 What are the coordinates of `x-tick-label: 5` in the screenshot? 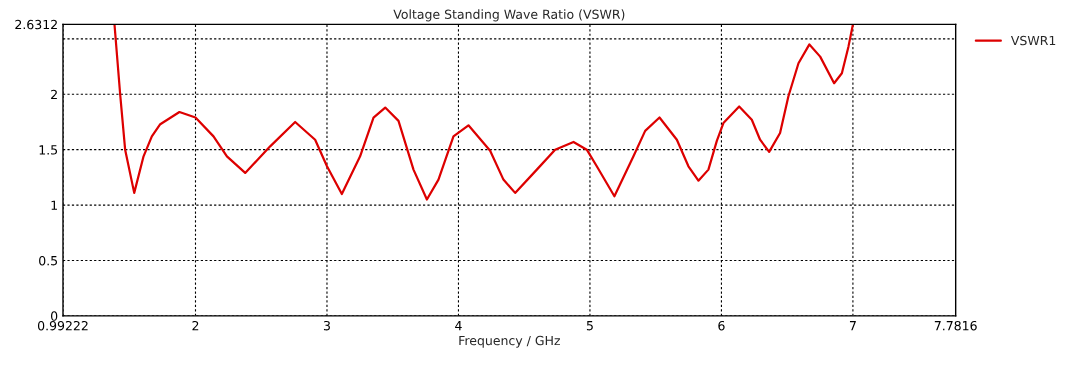 It's located at (589, 326).